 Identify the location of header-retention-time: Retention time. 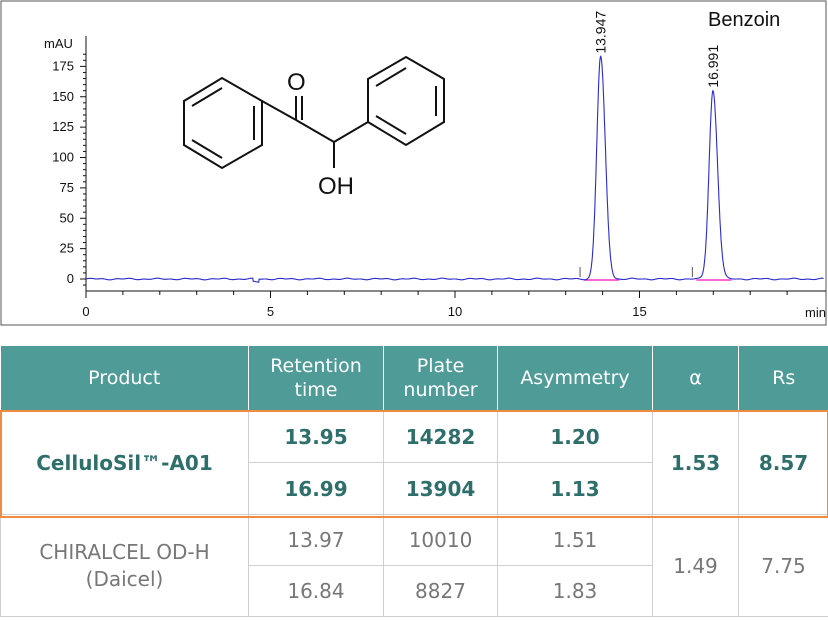
(316, 378).